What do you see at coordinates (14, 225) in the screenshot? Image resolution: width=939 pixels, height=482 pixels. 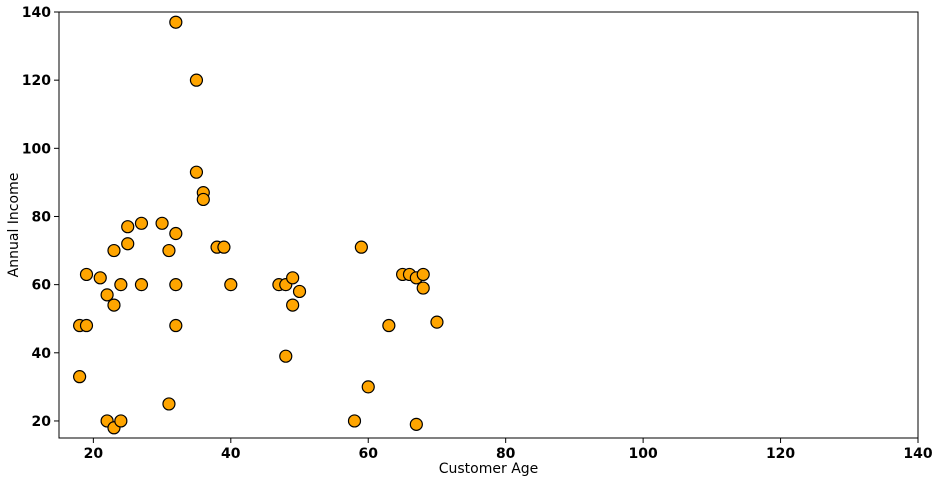 I see `y-axis-label: Annual Income` at bounding box center [14, 225].